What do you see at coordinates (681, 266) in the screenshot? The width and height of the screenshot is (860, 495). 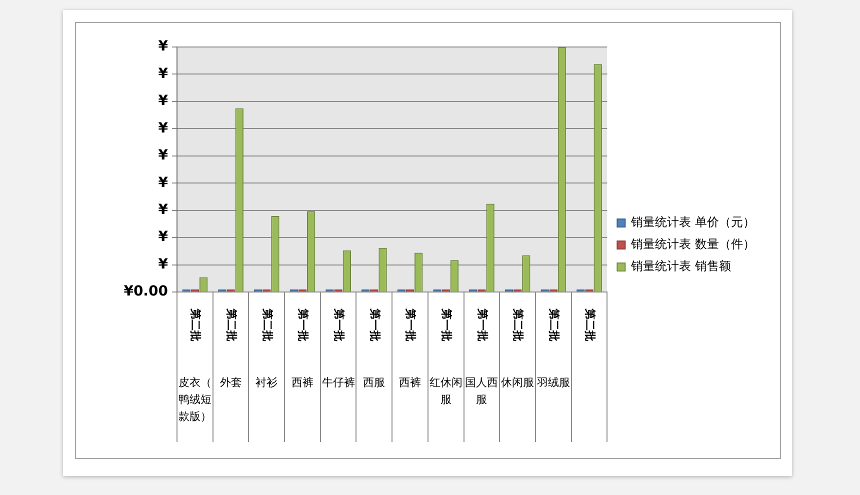 I see `legend-label: 销量统计表 销售额` at bounding box center [681, 266].